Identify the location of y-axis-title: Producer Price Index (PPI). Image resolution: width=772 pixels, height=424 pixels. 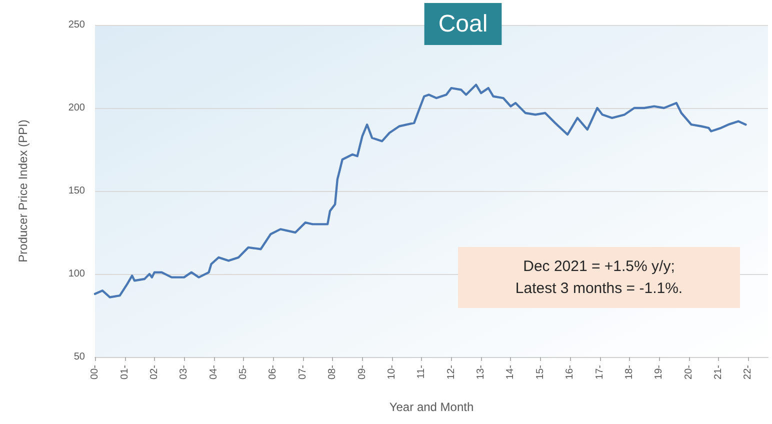
(23, 191).